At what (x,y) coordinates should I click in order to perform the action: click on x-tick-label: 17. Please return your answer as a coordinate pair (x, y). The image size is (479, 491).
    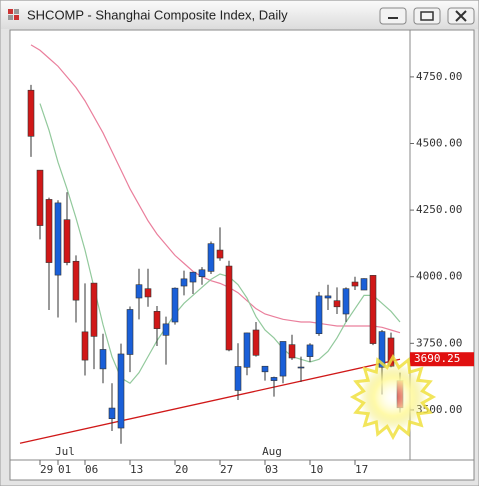
    Looking at the image, I should click on (361, 469).